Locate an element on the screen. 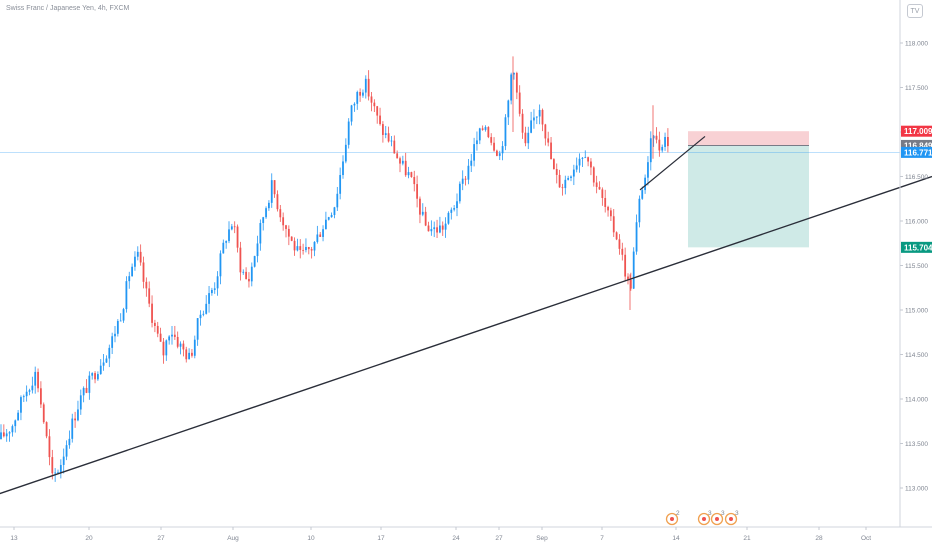  price-label-box is located at coordinates (916, 131).